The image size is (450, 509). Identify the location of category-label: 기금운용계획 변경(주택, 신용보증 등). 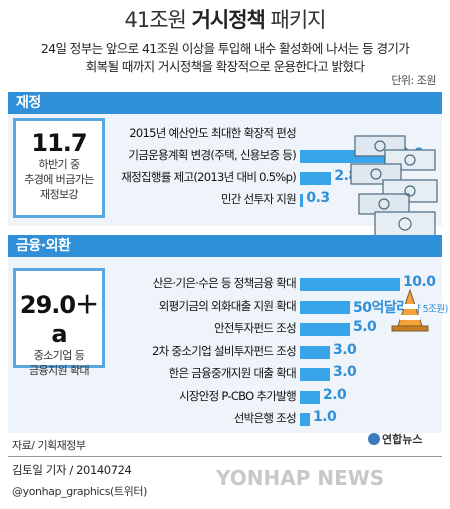
(212, 155).